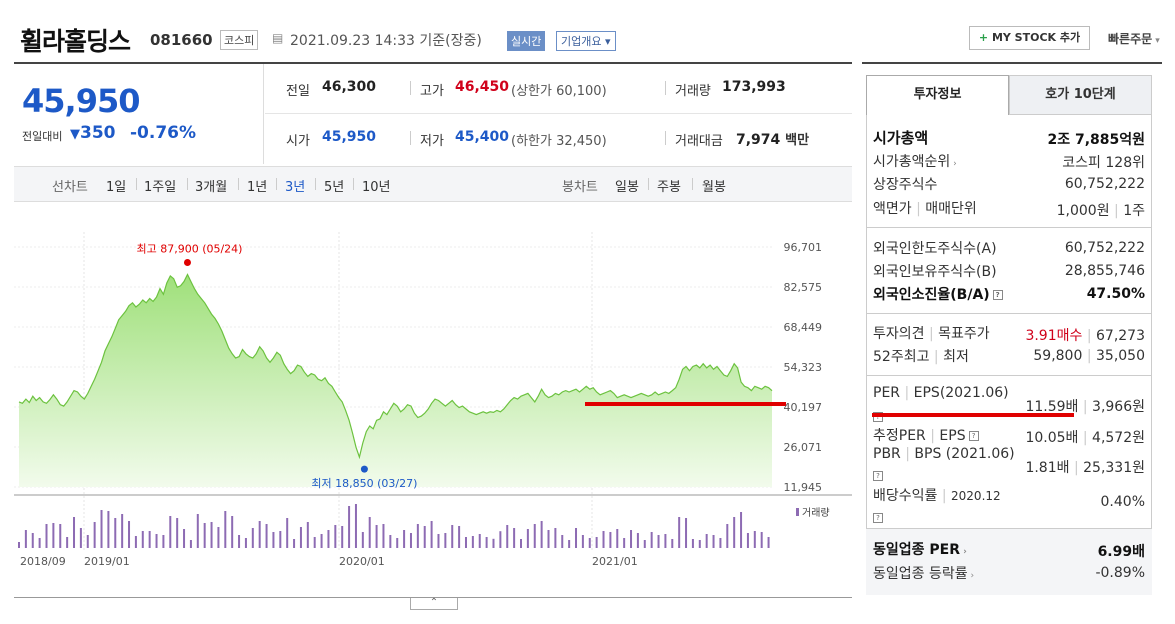 The image size is (1175, 624). Describe the element at coordinates (559, 91) in the screenshot. I see `upper-limit: (상한가 60,100)` at that location.